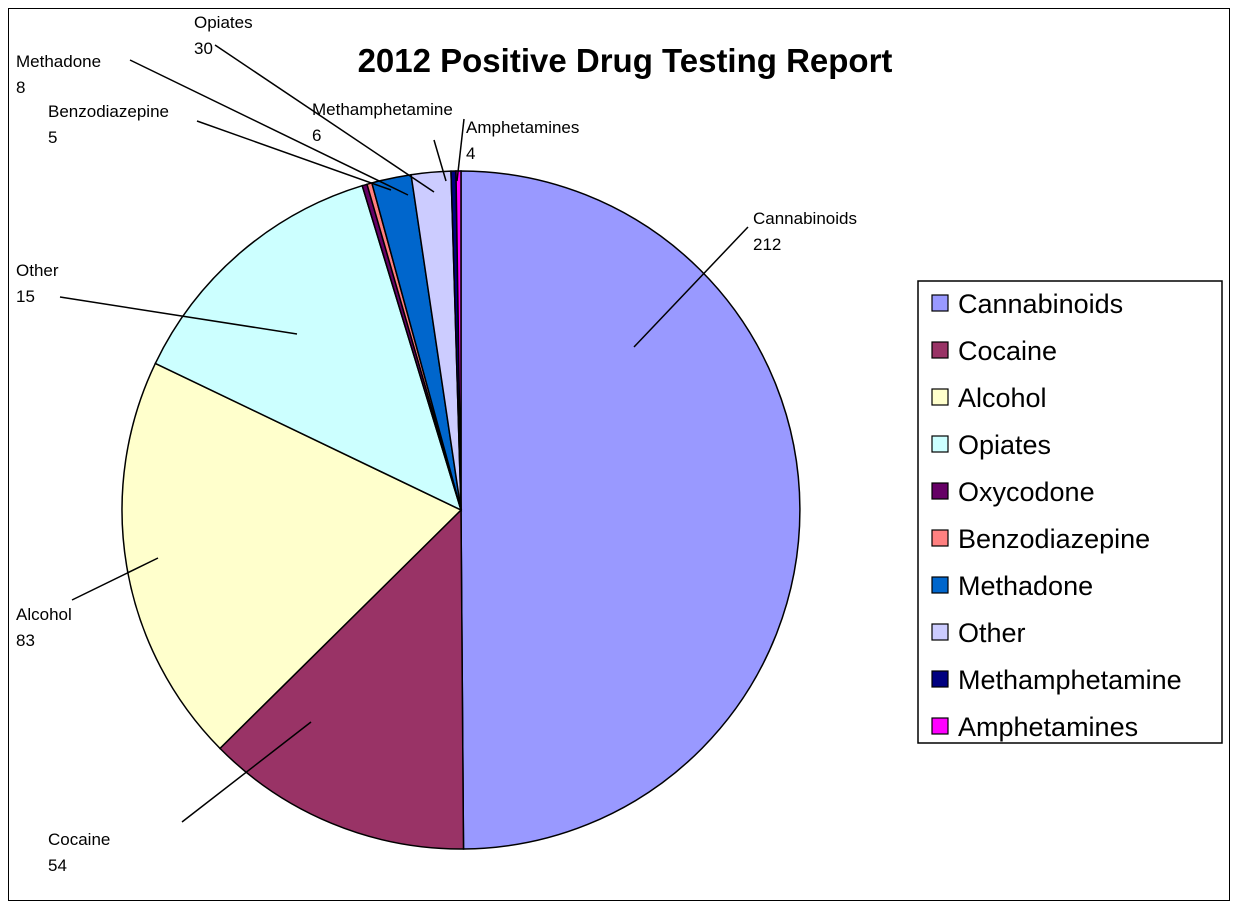  Describe the element at coordinates (58, 61) in the screenshot. I see `data-label-name-methadone: Methadone` at that location.